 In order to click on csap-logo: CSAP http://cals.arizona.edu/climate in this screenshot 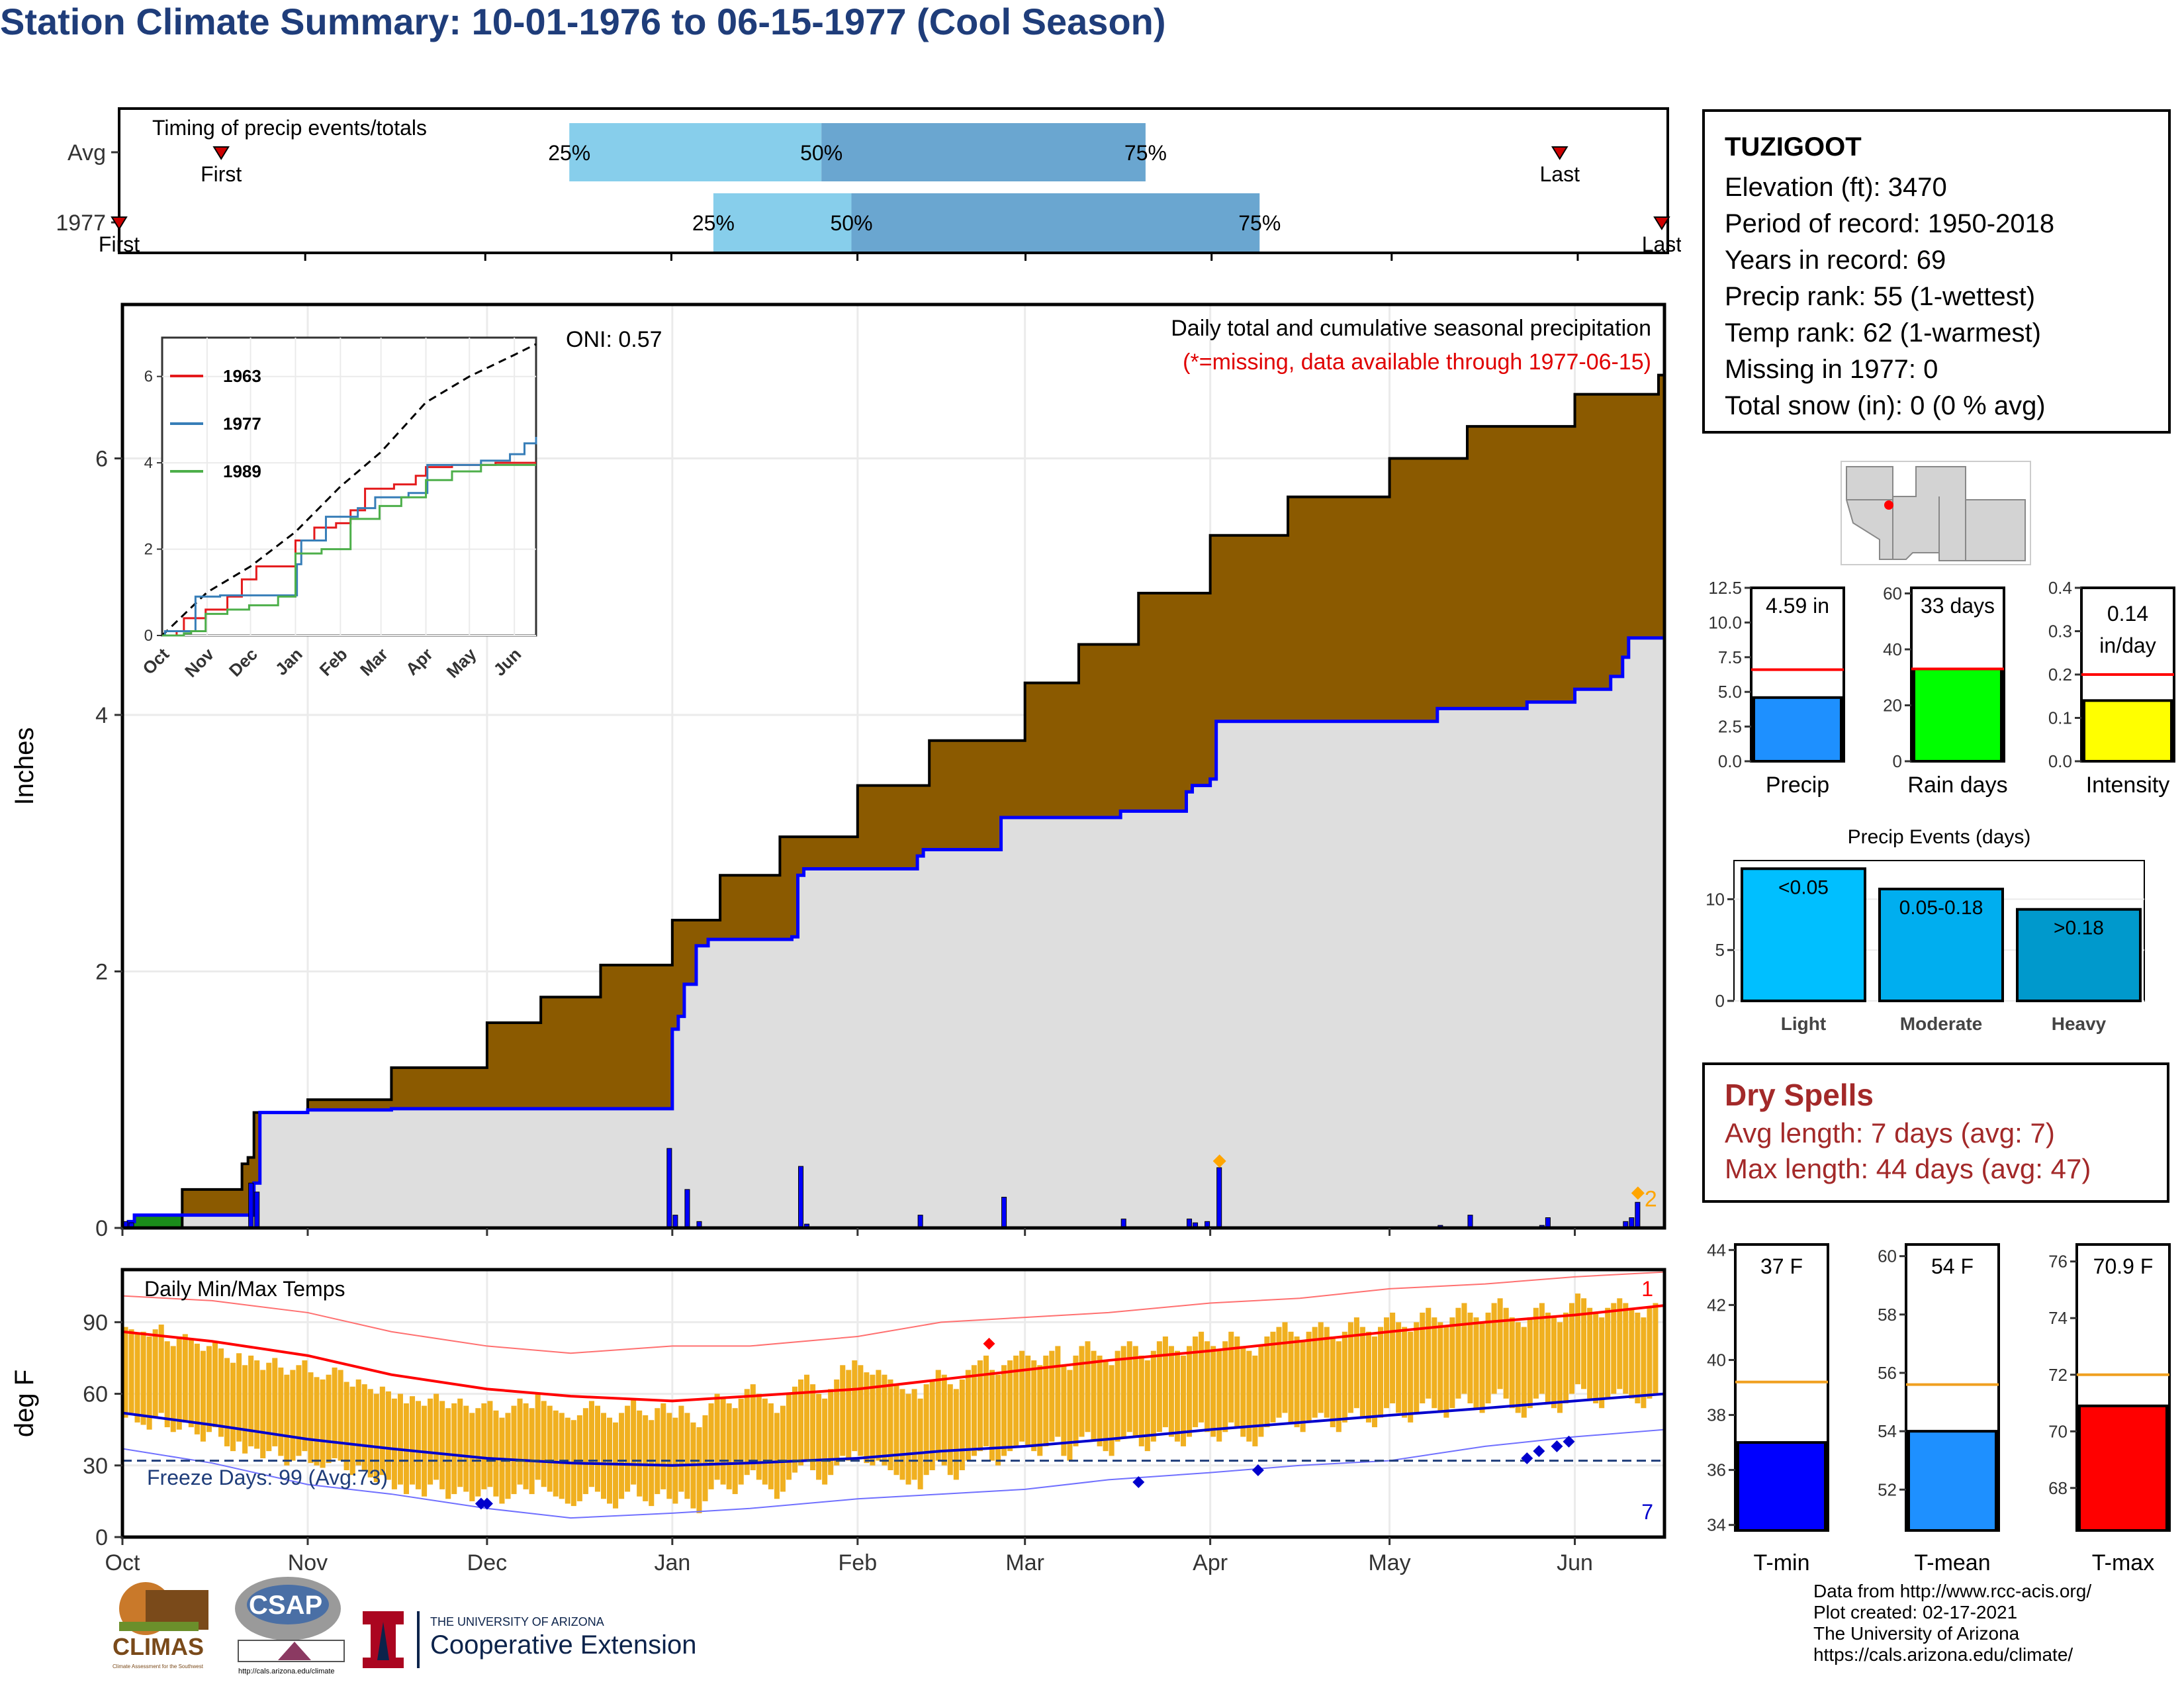, I will do `click(290, 1626)`.